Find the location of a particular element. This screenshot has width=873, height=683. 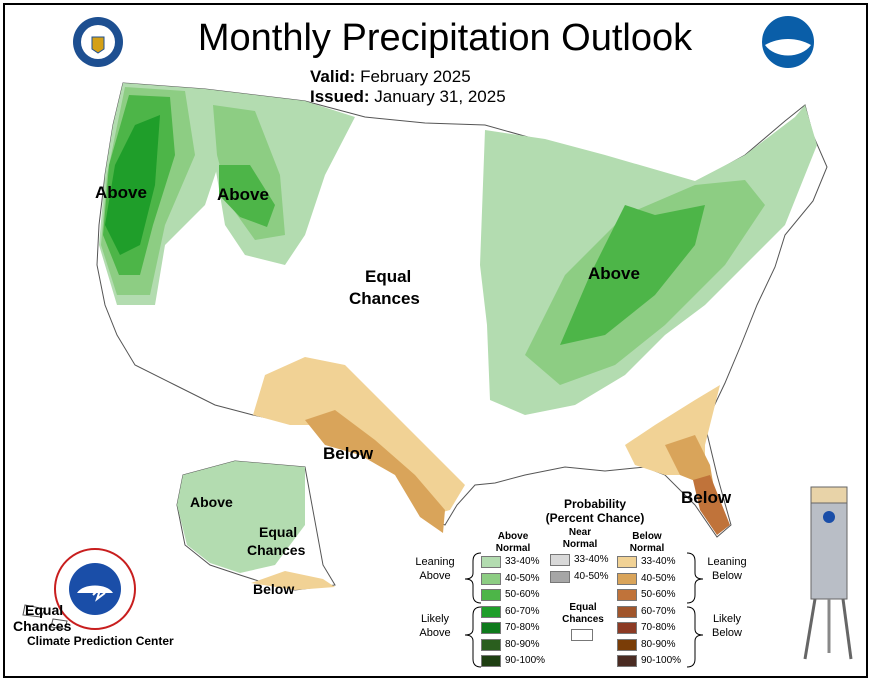

legend-equal-swatch is located at coordinates (582, 635).